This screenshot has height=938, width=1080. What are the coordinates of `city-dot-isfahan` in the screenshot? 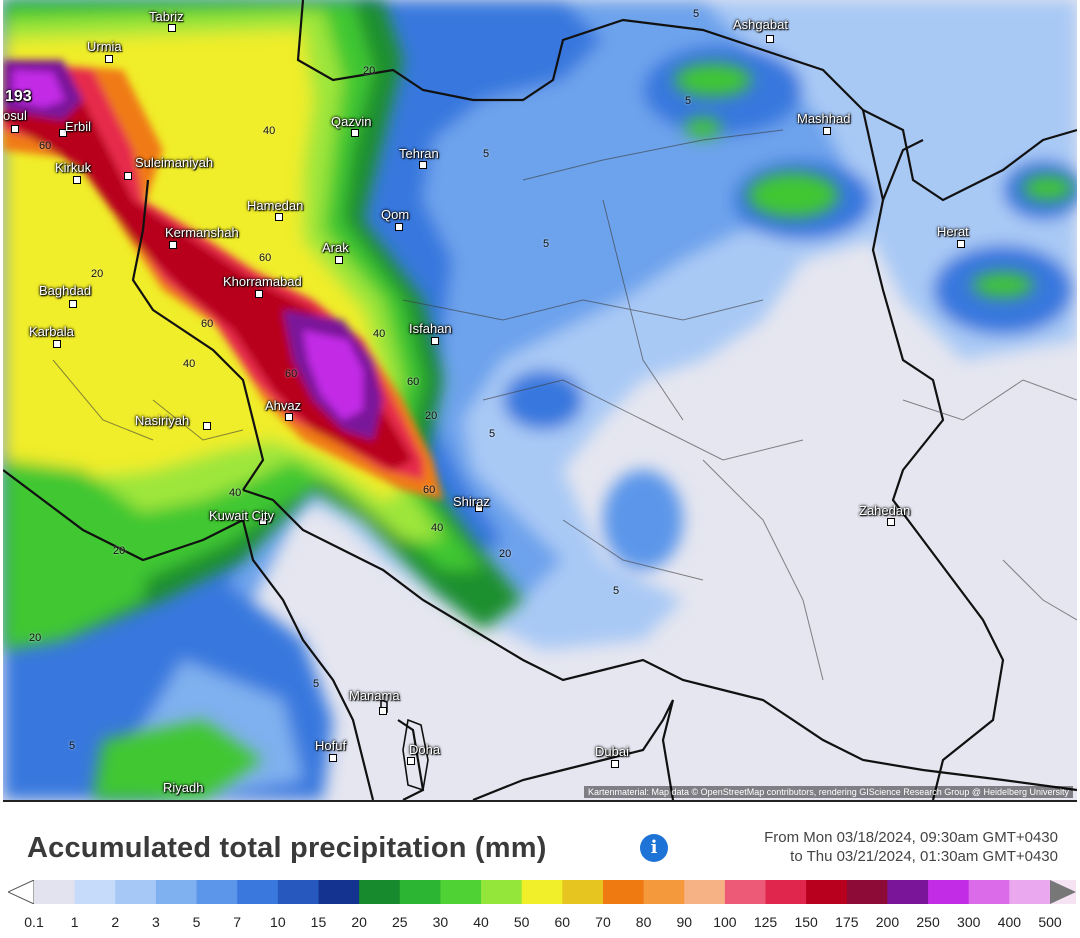 It's located at (435, 341).